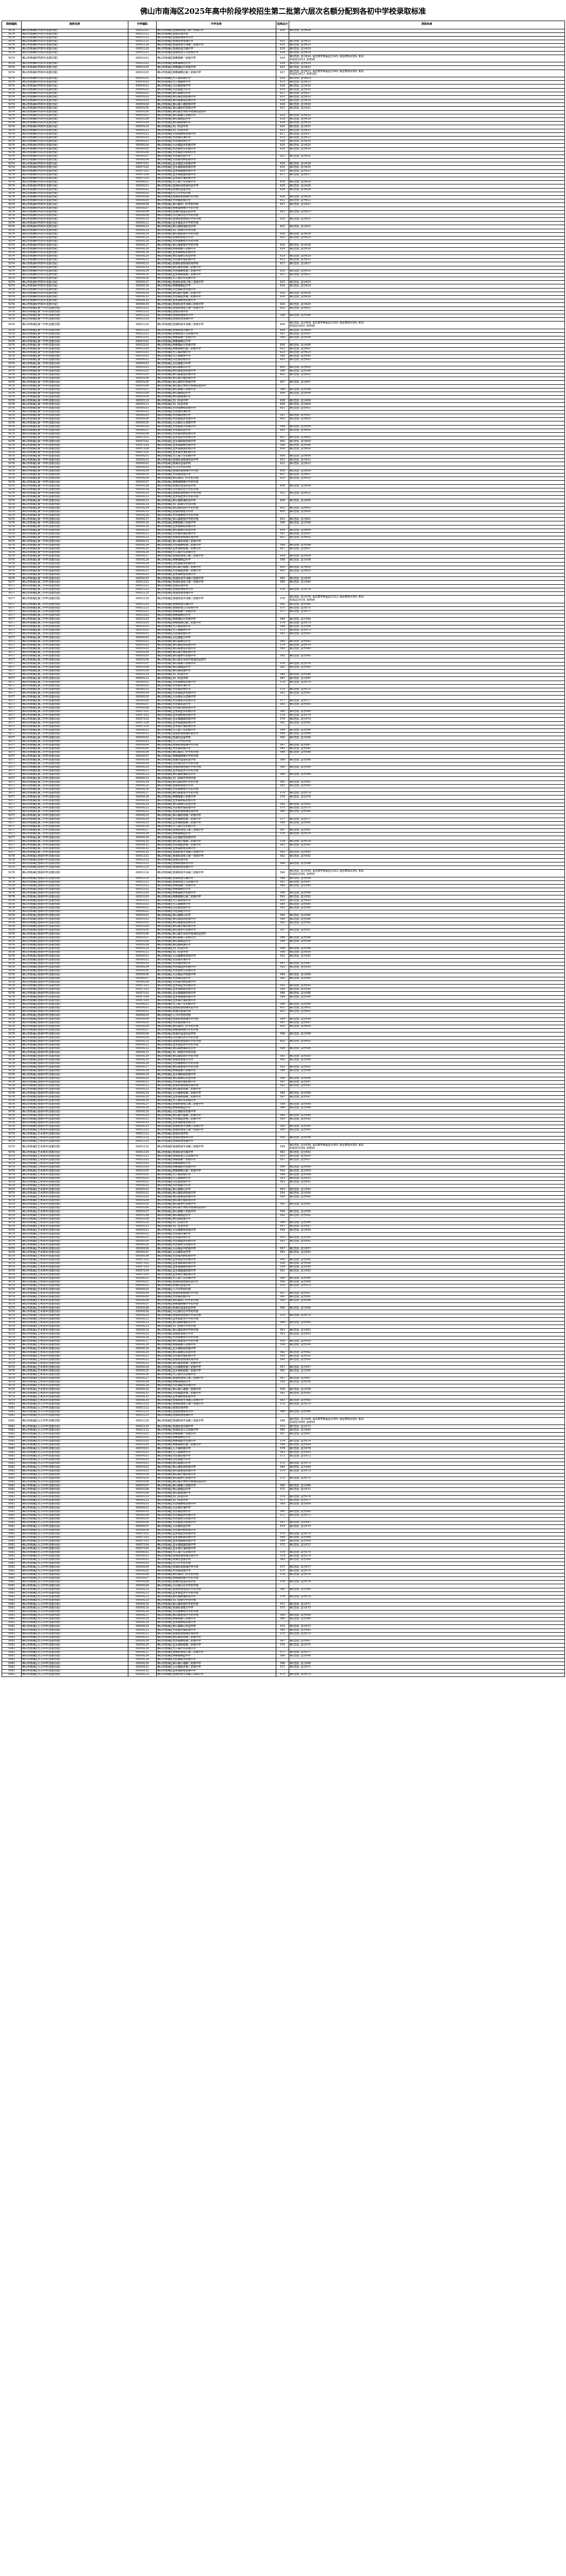 Image resolution: width=566 pixels, height=2576 pixels. I want to click on cell-middle-name: 佛山市南海区大沥镇沥苑中学, so click(216, 1237).